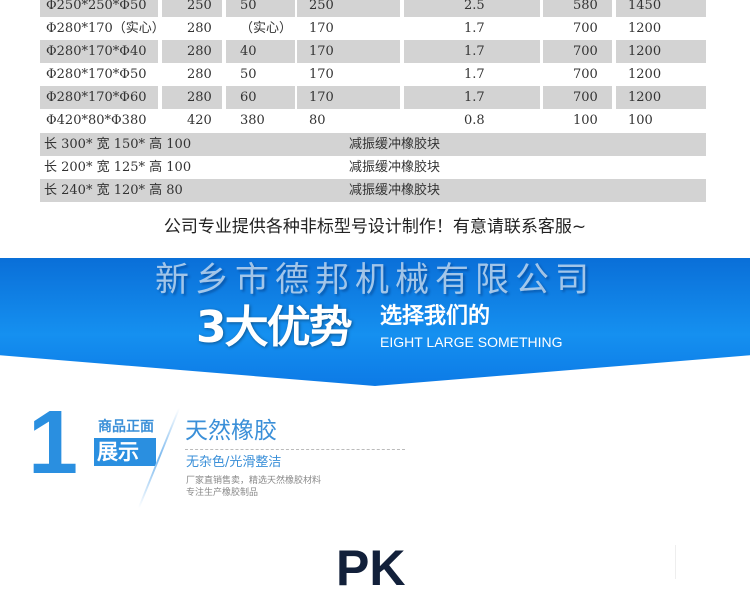 This screenshot has width=750, height=598. Describe the element at coordinates (260, 97) in the screenshot. I see `table-cell: 60` at that location.